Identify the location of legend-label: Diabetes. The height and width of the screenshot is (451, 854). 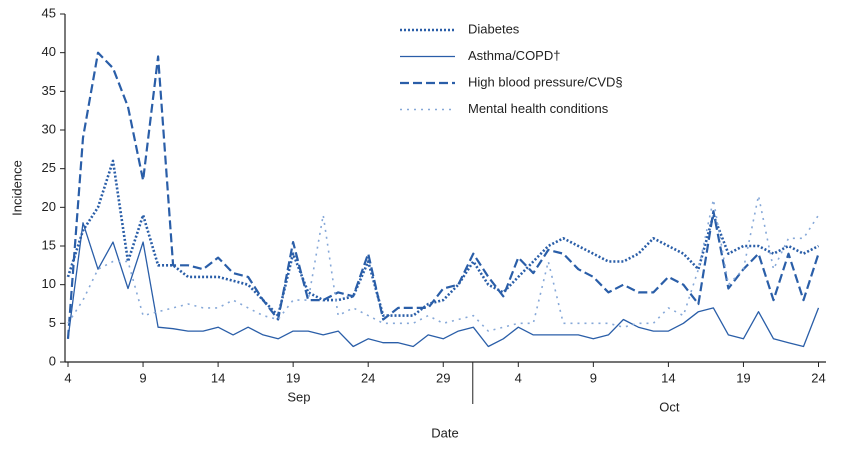
(494, 28).